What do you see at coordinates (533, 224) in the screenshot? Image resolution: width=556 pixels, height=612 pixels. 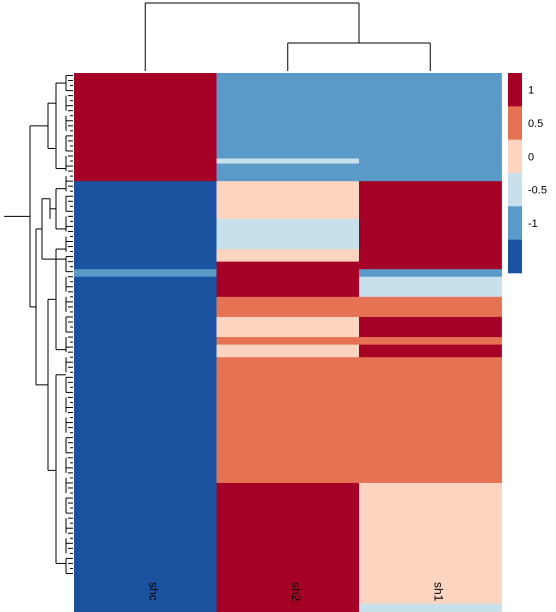 I see `legend-tick-label: -1` at bounding box center [533, 224].